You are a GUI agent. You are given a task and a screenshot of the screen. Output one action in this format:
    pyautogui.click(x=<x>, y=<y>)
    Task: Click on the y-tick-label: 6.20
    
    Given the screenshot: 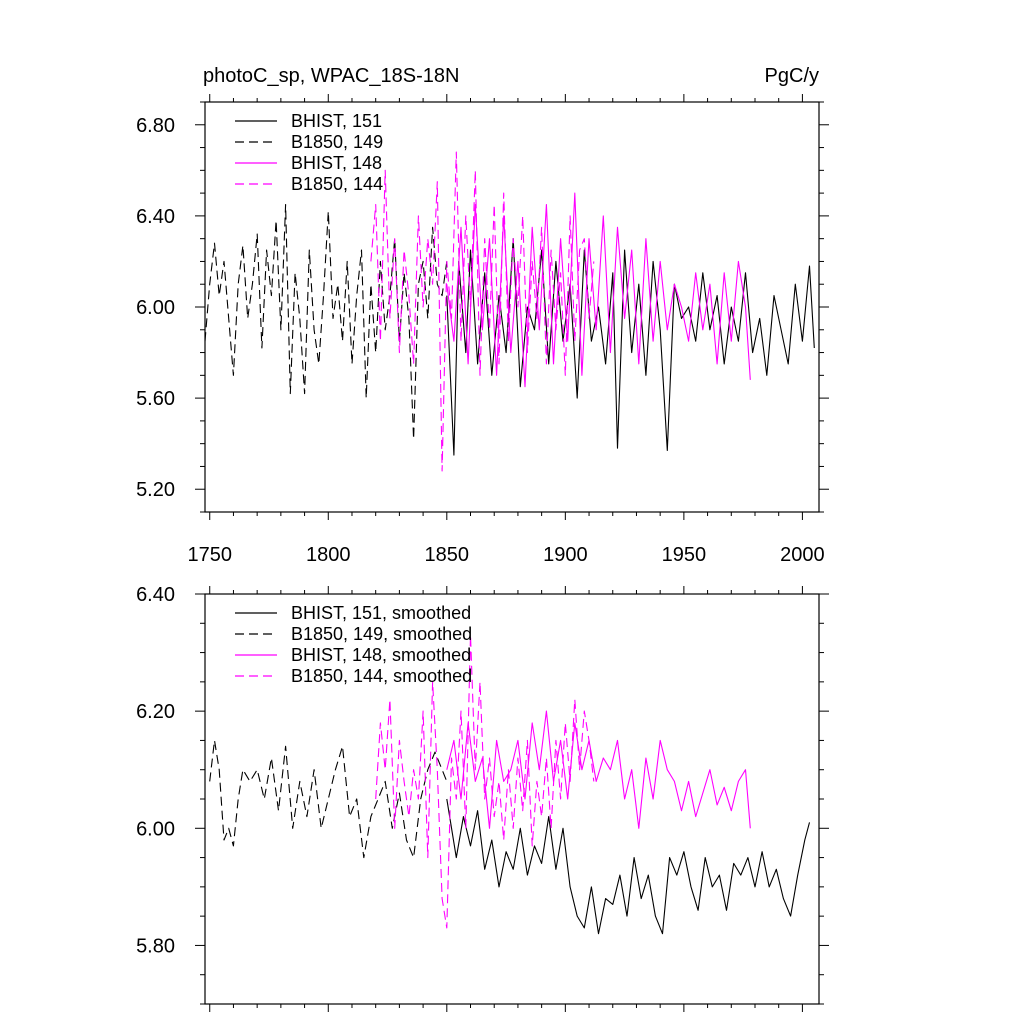 What is the action you would take?
    pyautogui.click(x=155, y=712)
    